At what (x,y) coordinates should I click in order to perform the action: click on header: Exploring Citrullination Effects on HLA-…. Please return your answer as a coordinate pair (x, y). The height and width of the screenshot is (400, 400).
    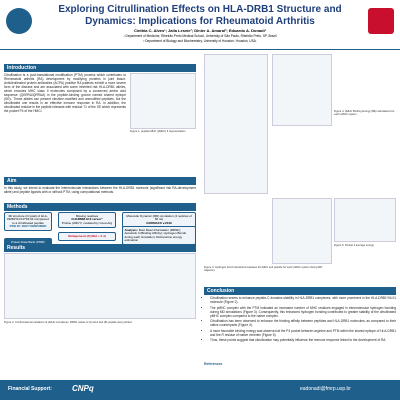
    Looking at the image, I should click on (200, 25).